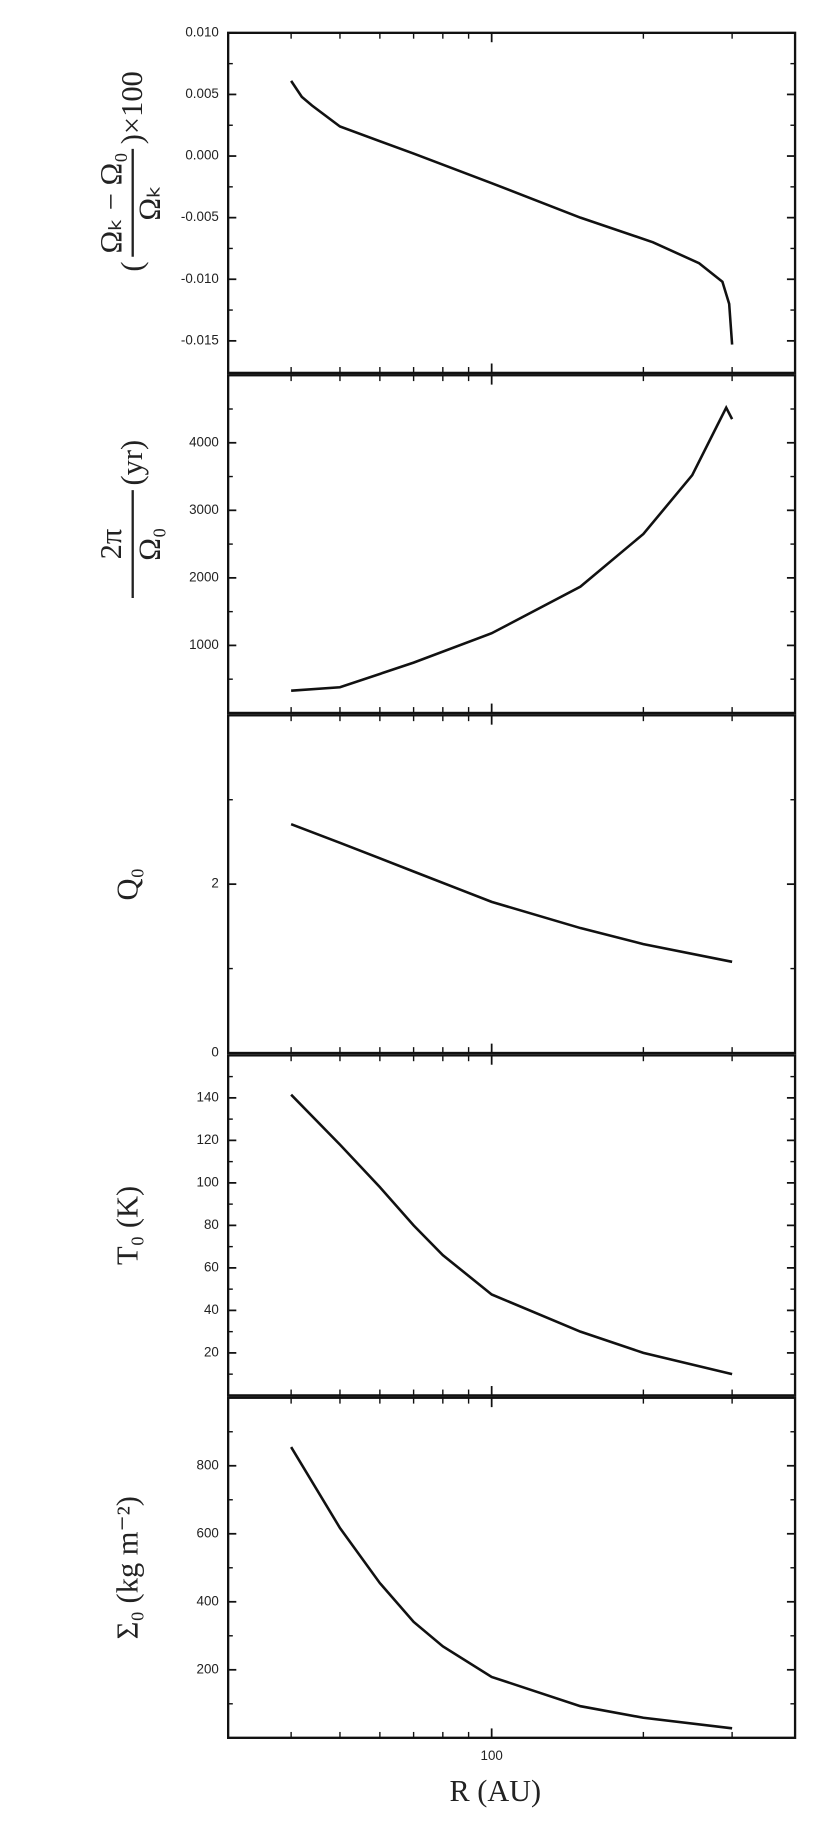 The height and width of the screenshot is (1841, 830). What do you see at coordinates (111, 544) in the screenshot?
I see `y-label-numerator: 2π` at bounding box center [111, 544].